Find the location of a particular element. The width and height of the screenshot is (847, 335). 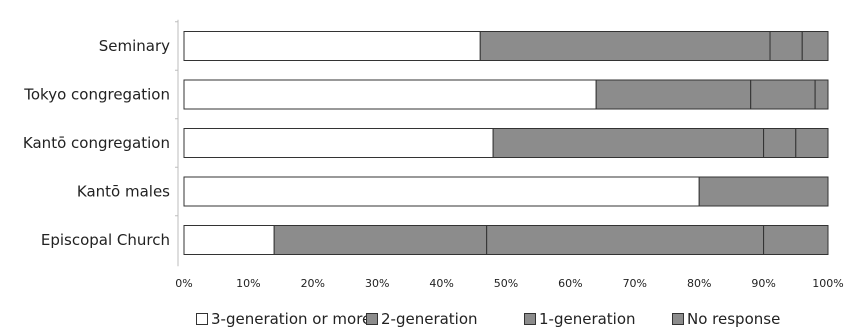

x-tick-label: 90% is located at coordinates (763, 283).